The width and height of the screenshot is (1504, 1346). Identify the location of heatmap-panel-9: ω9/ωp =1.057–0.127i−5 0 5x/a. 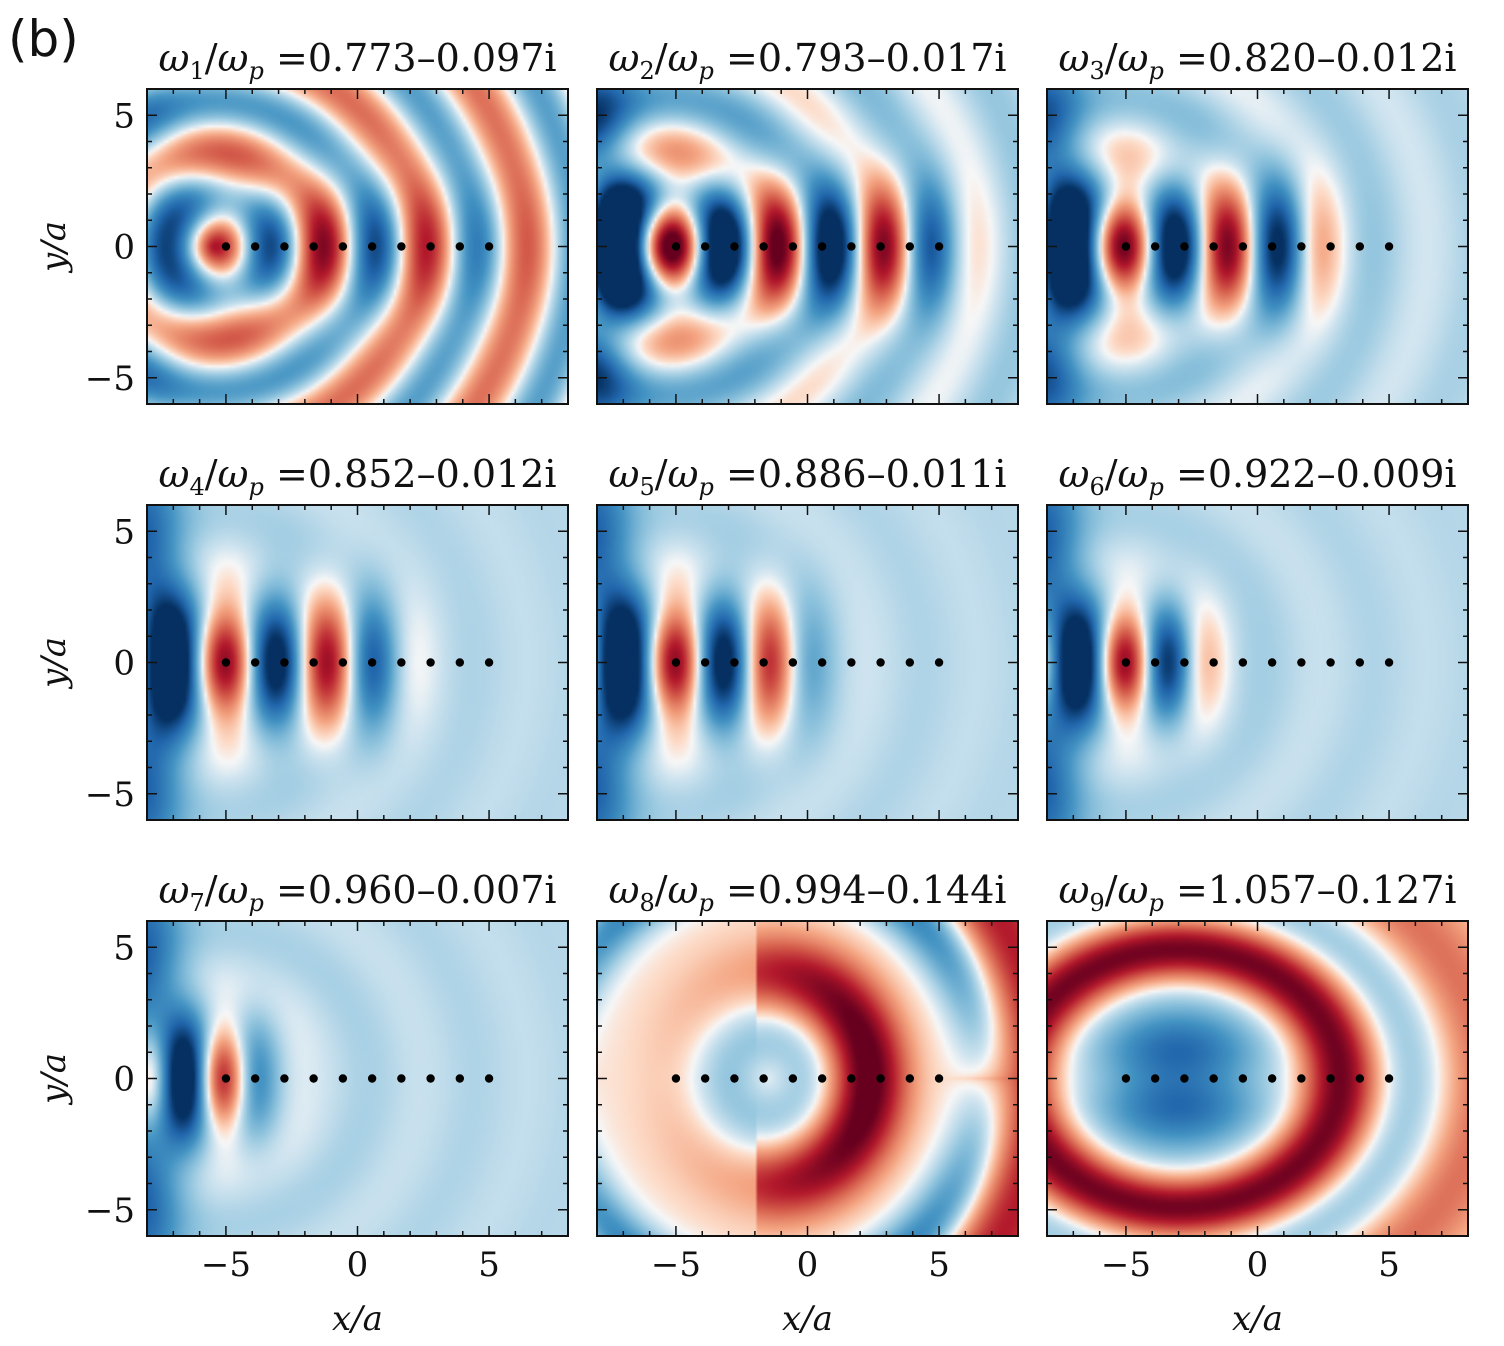
(1257, 1103).